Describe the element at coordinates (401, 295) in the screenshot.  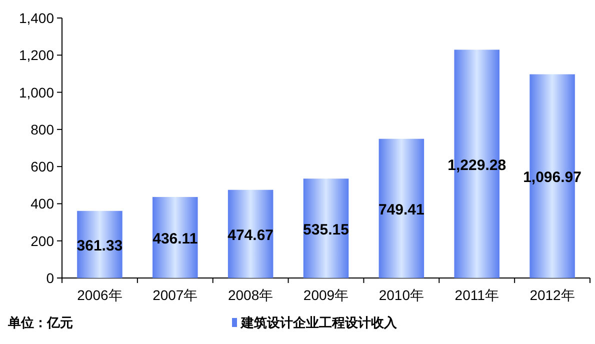
I see `xtick: 2010年` at that location.